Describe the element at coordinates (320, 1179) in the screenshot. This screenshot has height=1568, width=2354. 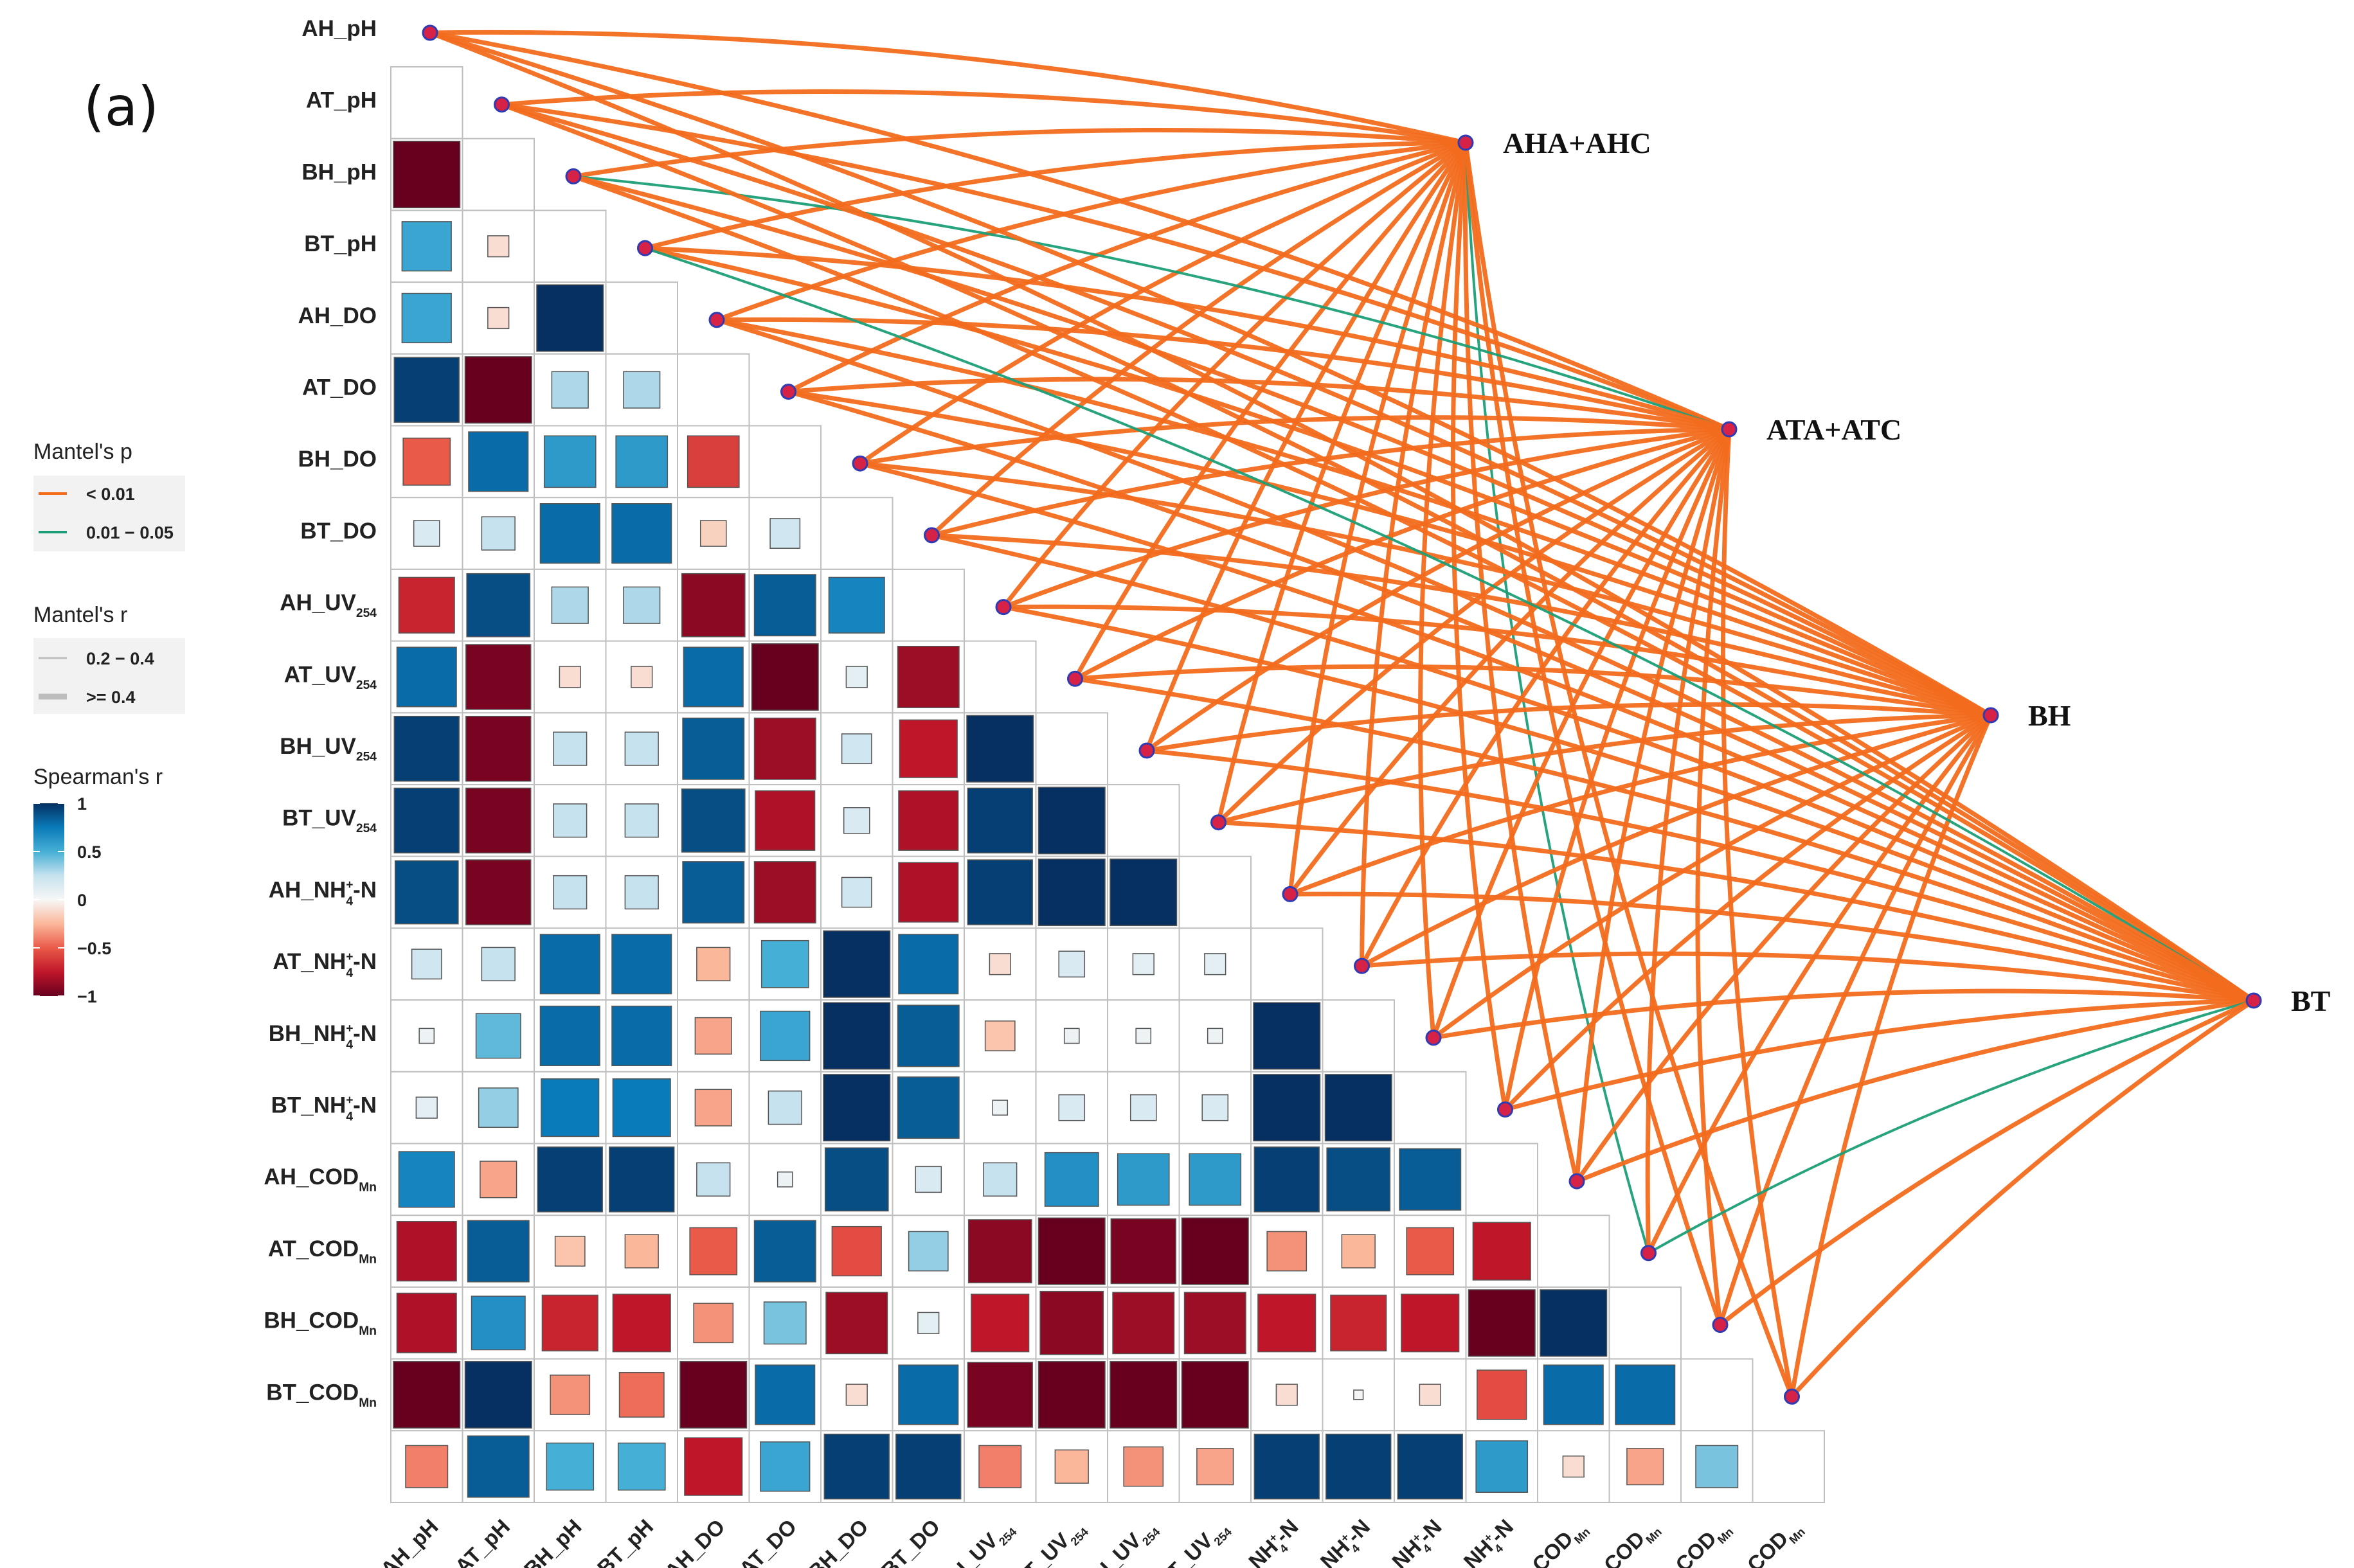
I see `row-label: AH_CODMn` at that location.